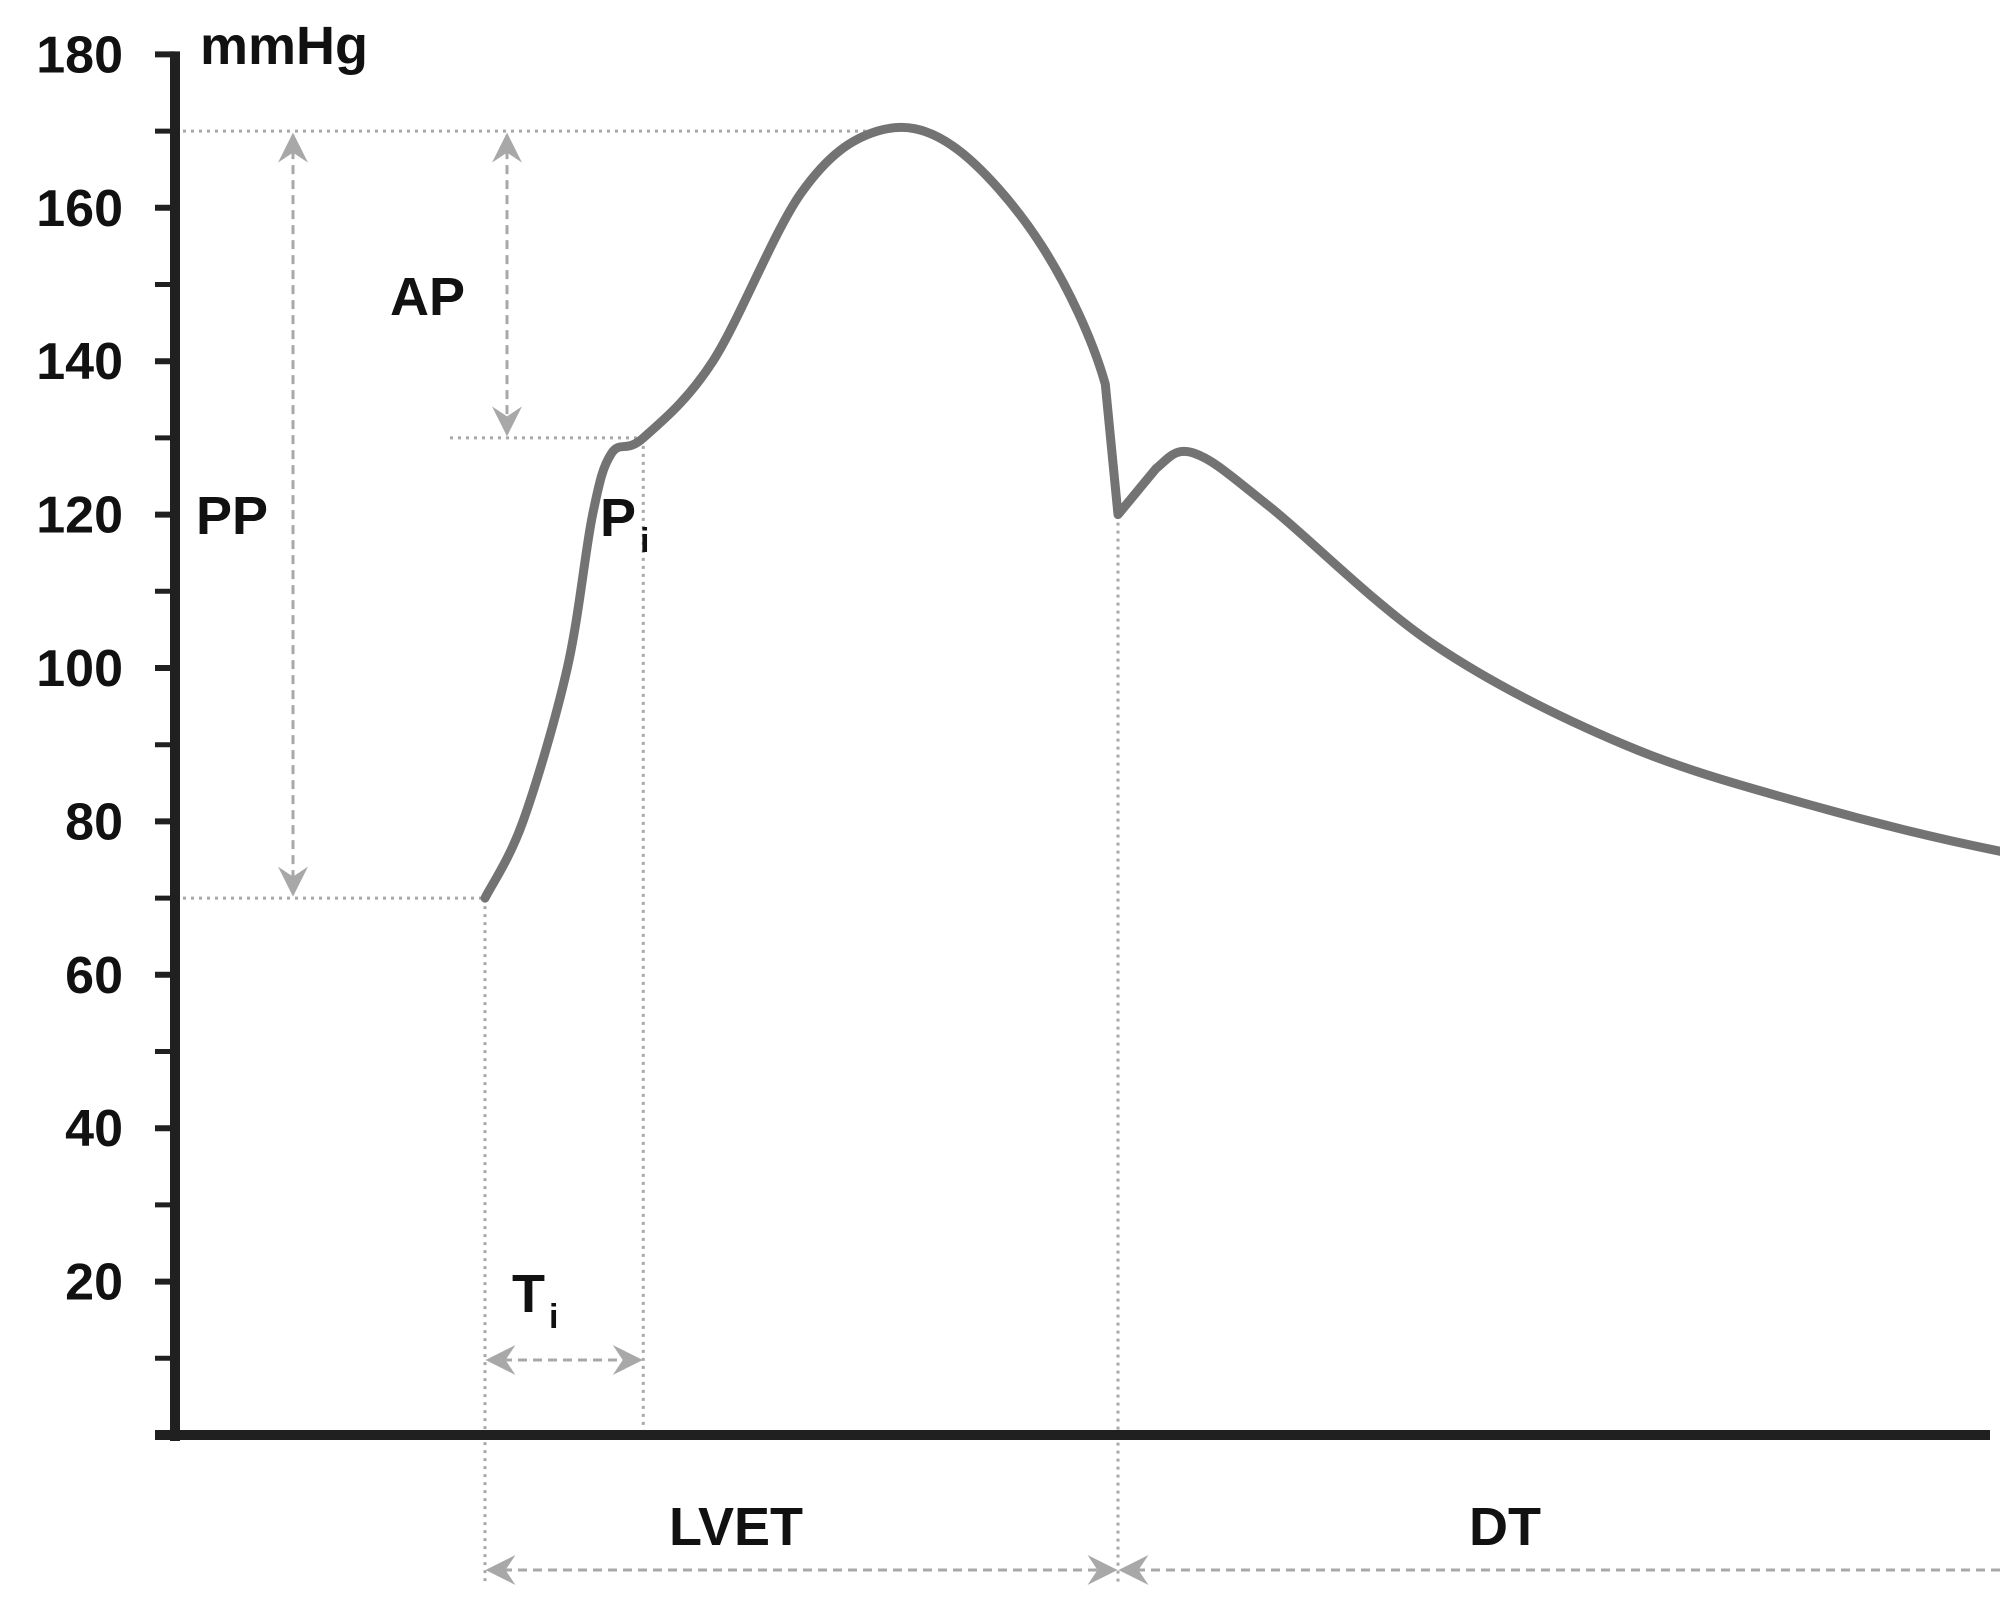 This screenshot has width=2000, height=1607. What do you see at coordinates (79, 209) in the screenshot?
I see `y-tick-label: 160` at bounding box center [79, 209].